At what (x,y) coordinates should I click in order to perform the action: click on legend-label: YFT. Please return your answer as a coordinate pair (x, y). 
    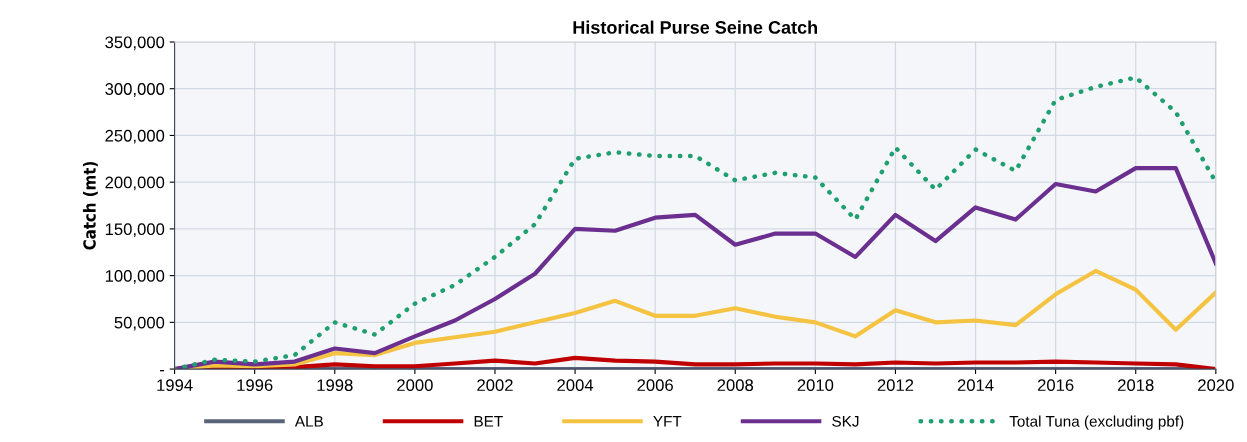
    Looking at the image, I should click on (667, 421).